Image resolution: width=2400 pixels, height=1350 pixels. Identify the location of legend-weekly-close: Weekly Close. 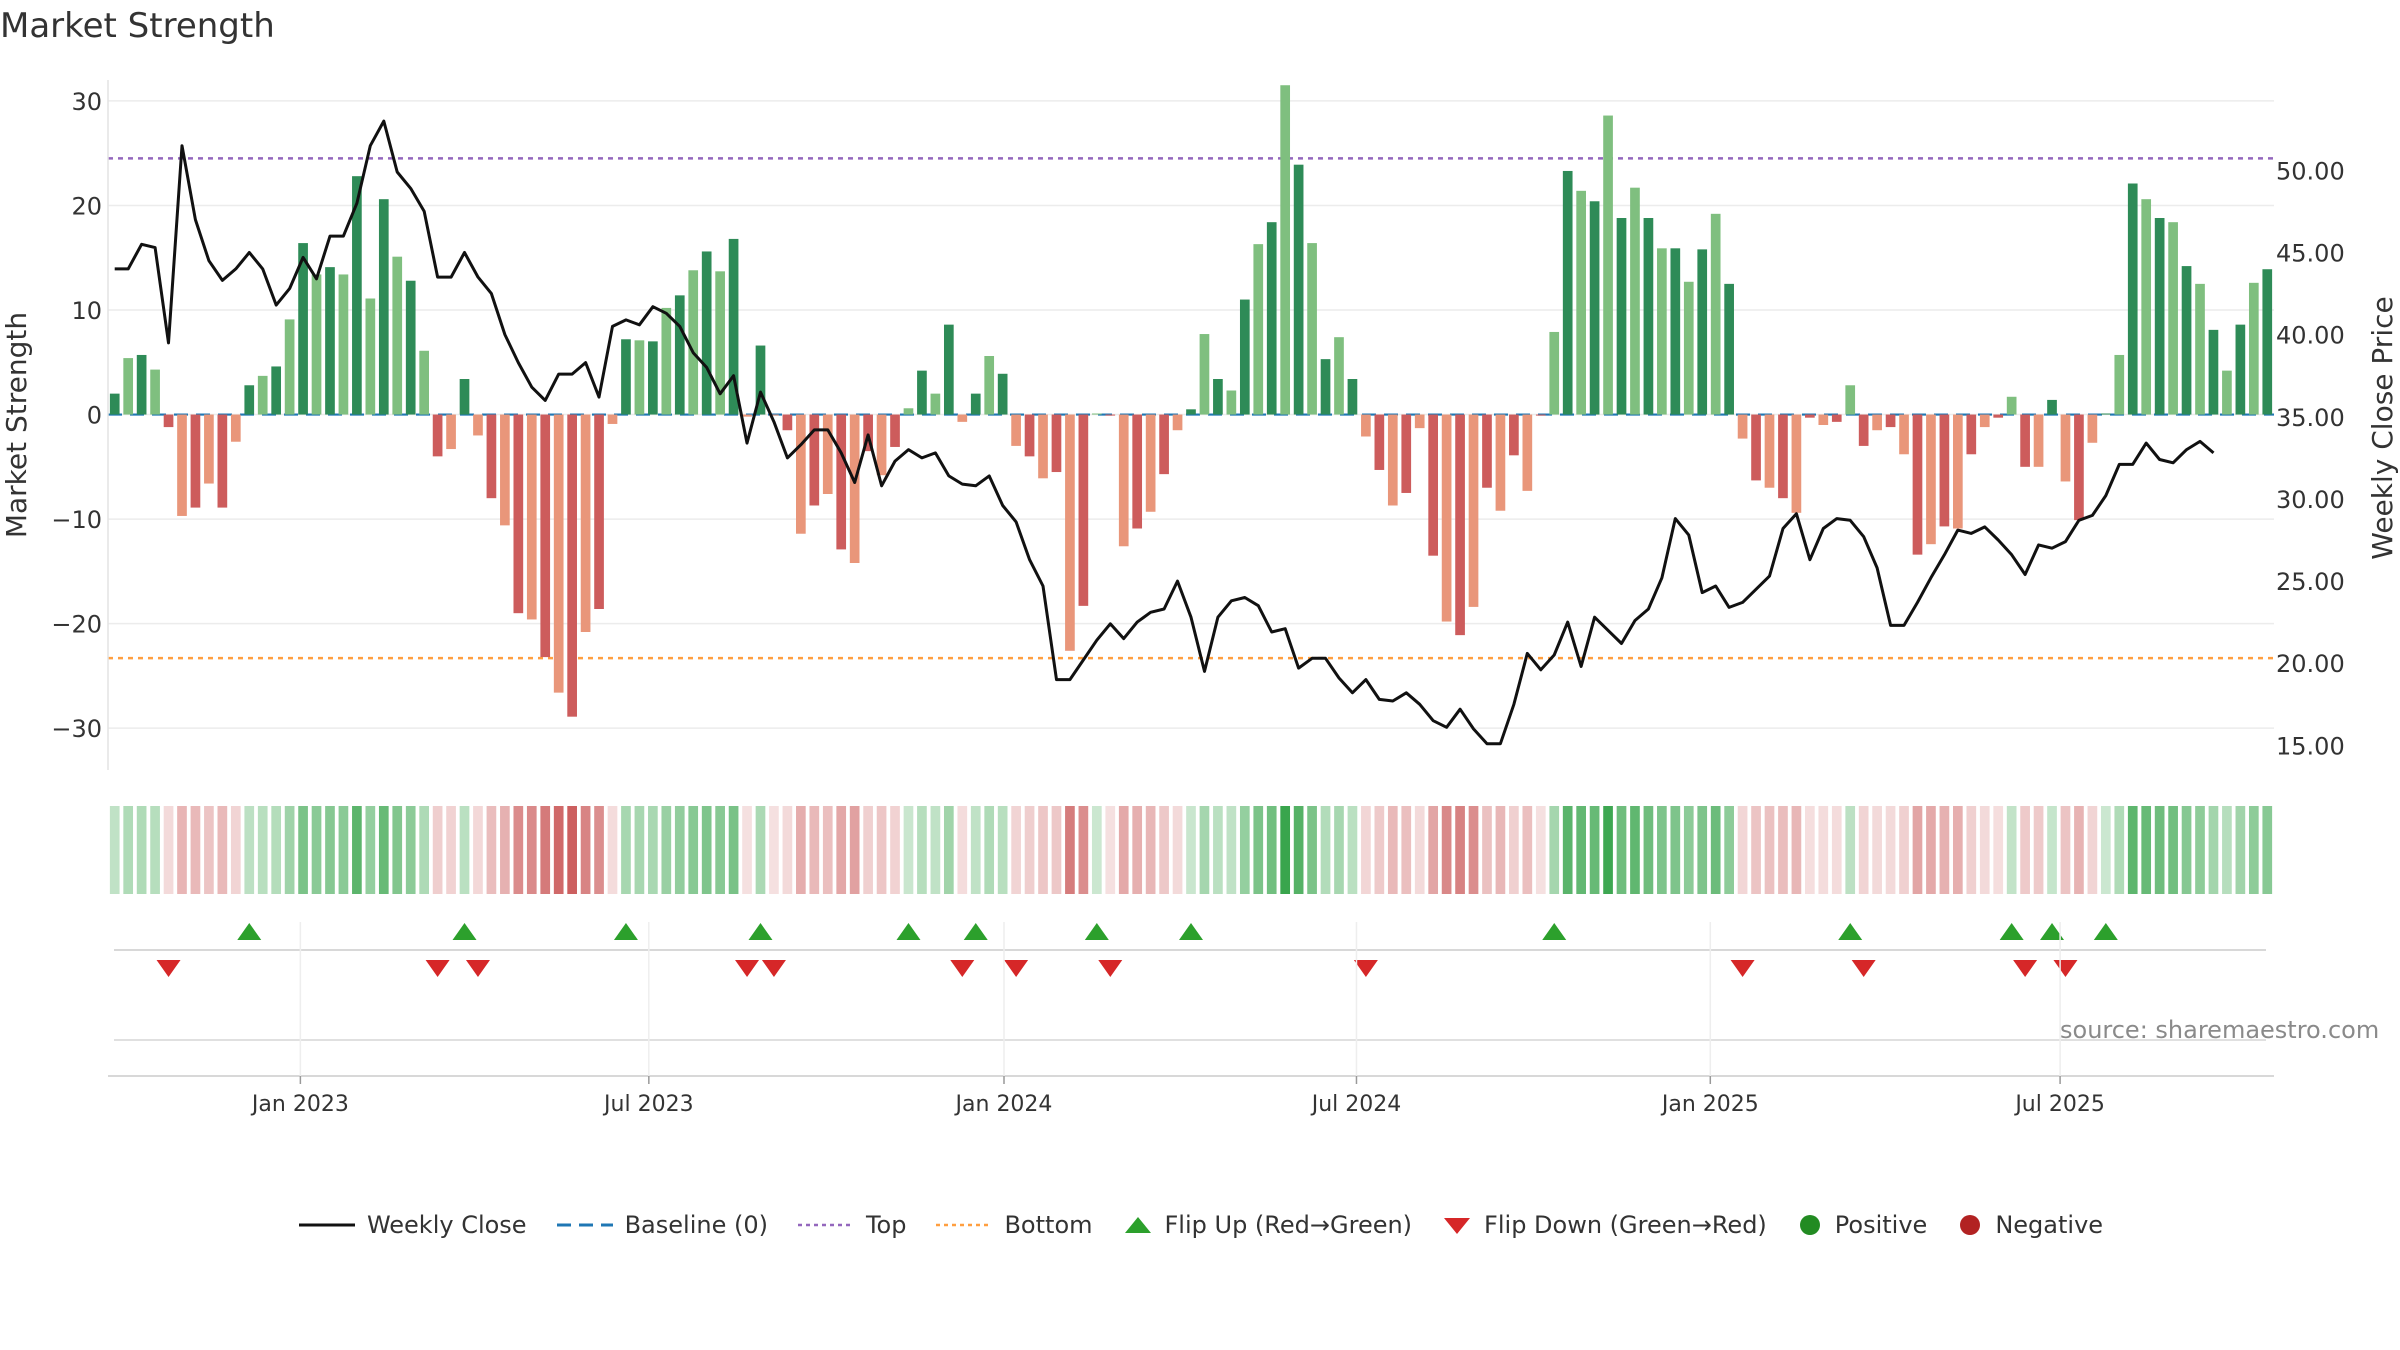
(412, 1225).